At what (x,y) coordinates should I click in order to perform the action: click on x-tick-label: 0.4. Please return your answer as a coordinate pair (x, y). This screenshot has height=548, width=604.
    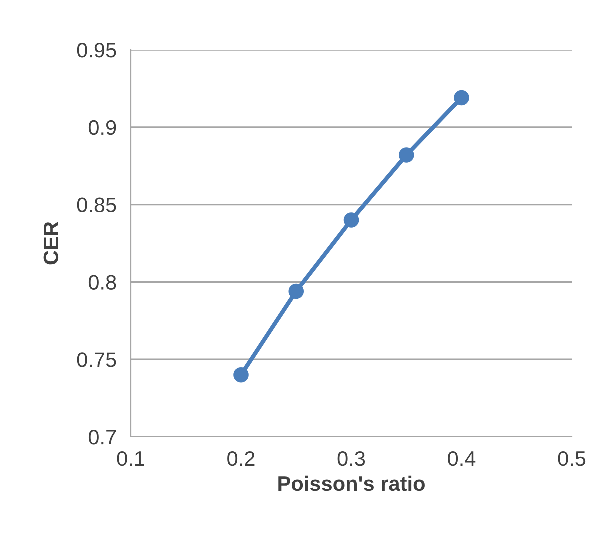
    Looking at the image, I should click on (462, 458).